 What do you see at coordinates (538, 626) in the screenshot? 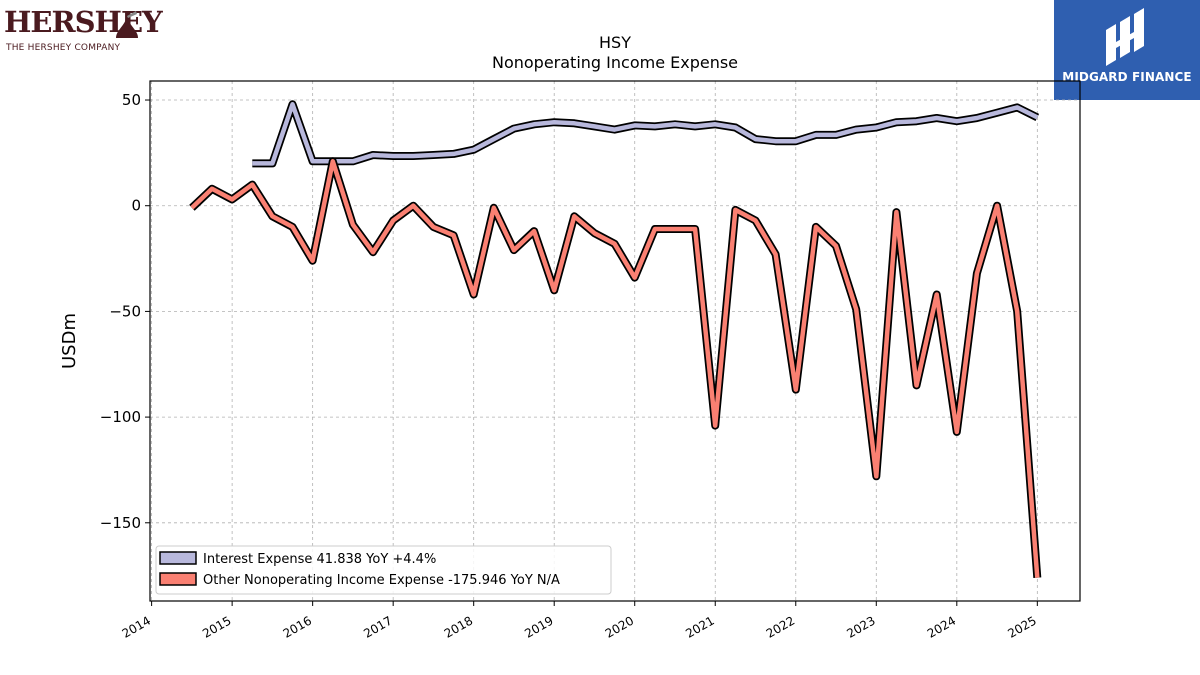
I see `x-tick-label: 2019` at bounding box center [538, 626].